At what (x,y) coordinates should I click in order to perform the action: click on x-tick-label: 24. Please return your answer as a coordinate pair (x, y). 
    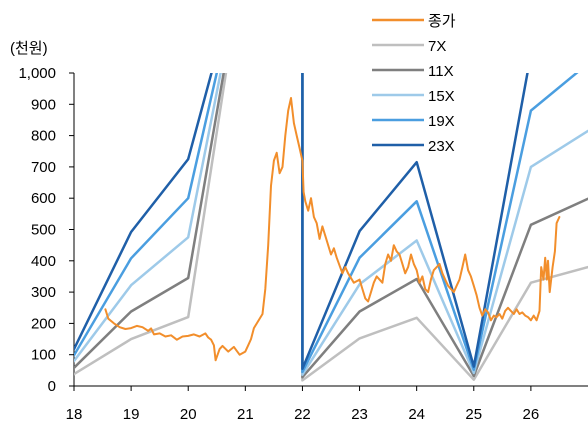
    Looking at the image, I should click on (416, 414).